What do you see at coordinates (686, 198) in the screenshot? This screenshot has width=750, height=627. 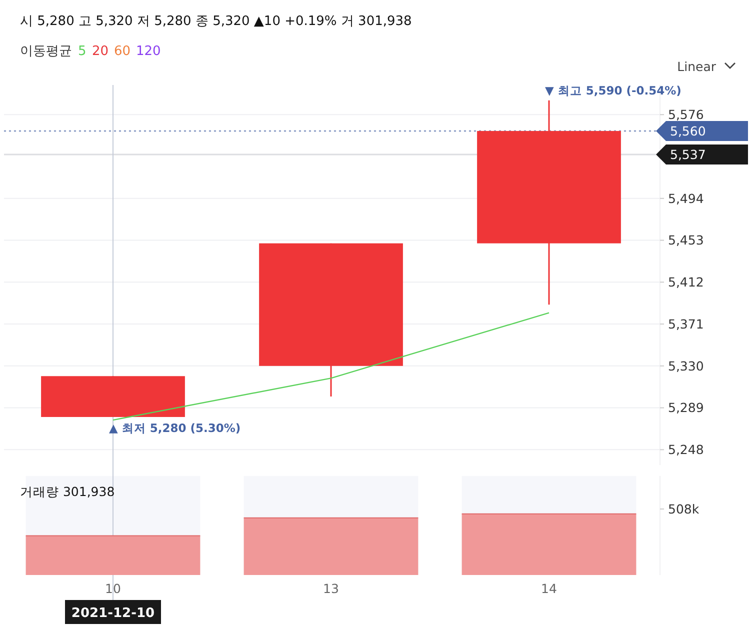 I see `y-tick-label: 5,494` at bounding box center [686, 198].